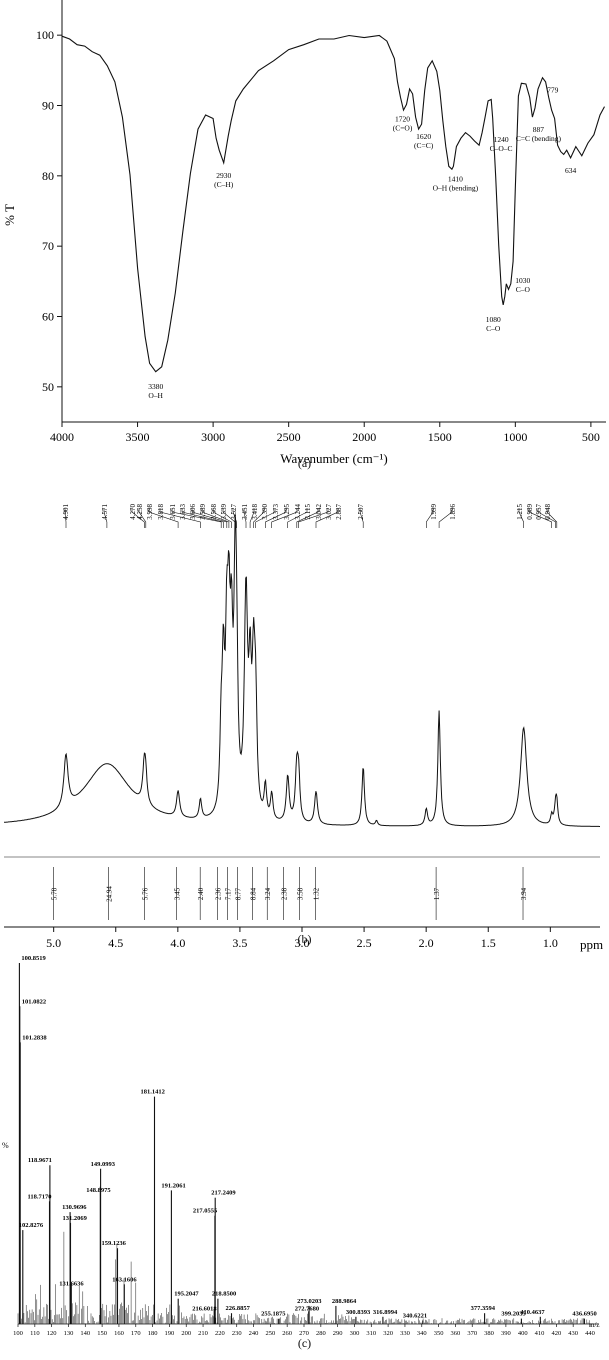 This screenshot has width=609, height=1360. Describe the element at coordinates (334, 458) in the screenshot. I see `ir-x-axis-label: Wavenumber (cm⁻¹)` at that location.